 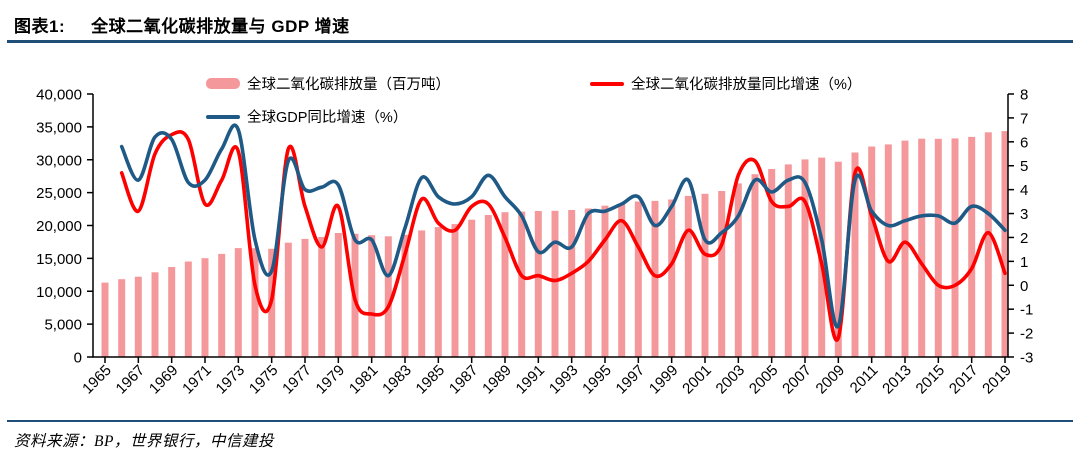 What do you see at coordinates (131, 380) in the screenshot?
I see `svg-text: 1967` at bounding box center [131, 380].